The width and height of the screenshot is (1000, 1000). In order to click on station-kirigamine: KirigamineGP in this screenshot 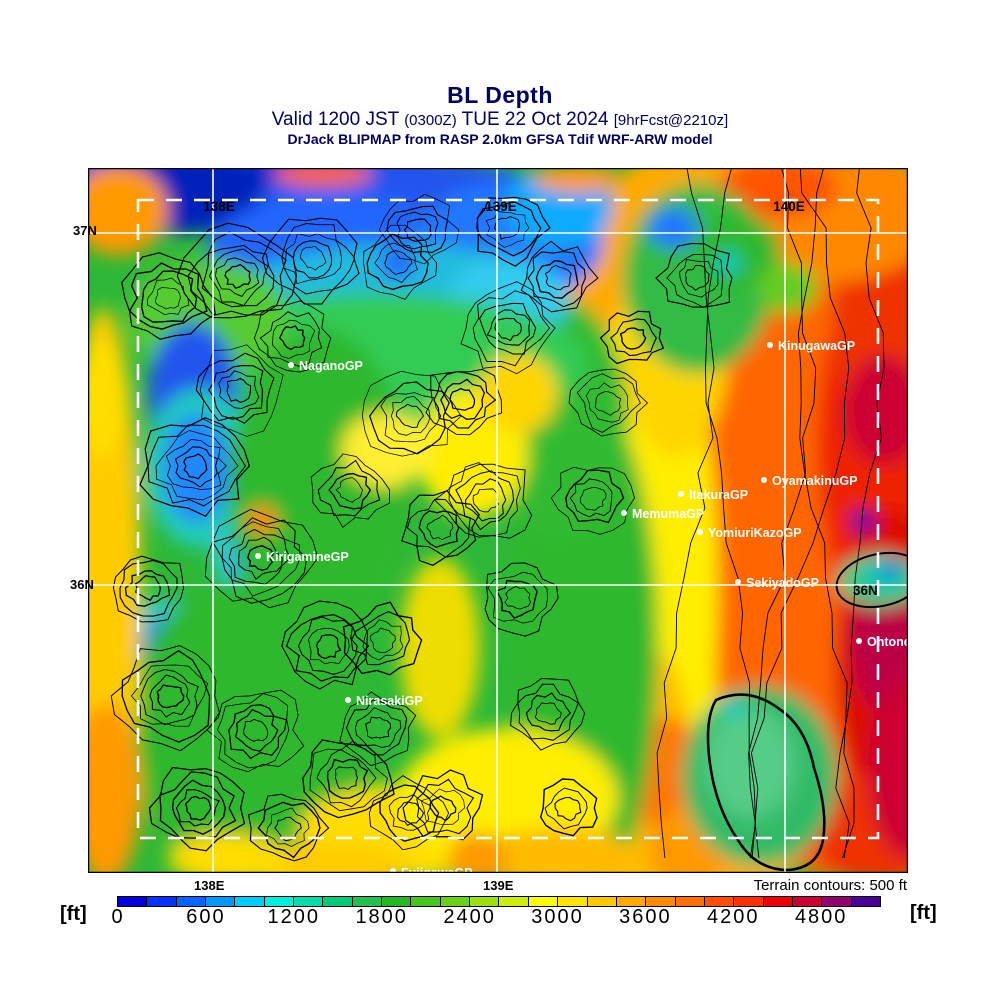, I will do `click(302, 557)`.